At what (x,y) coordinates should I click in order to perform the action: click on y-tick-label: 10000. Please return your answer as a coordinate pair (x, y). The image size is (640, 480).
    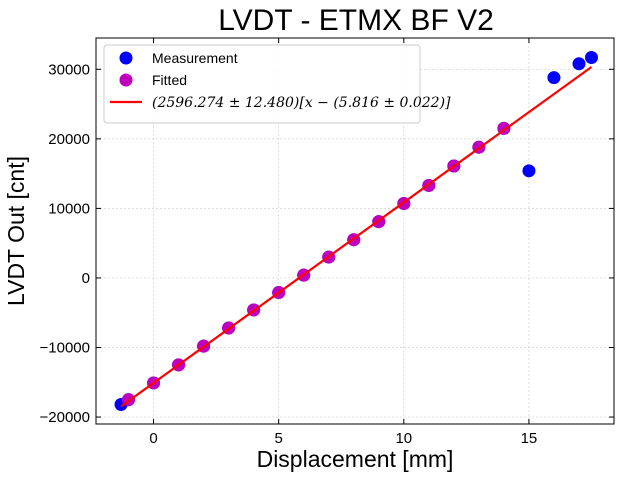
    Looking at the image, I should click on (69, 208).